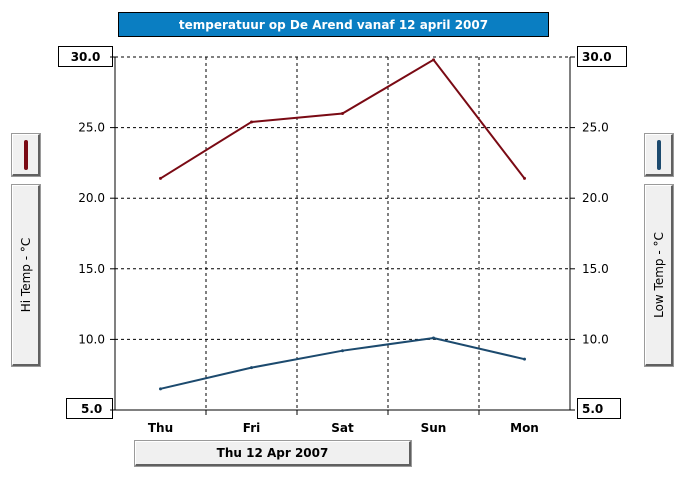 This screenshot has height=478, width=682. What do you see at coordinates (342, 119) in the screenshot?
I see `hi-temp-series-line` at bounding box center [342, 119].